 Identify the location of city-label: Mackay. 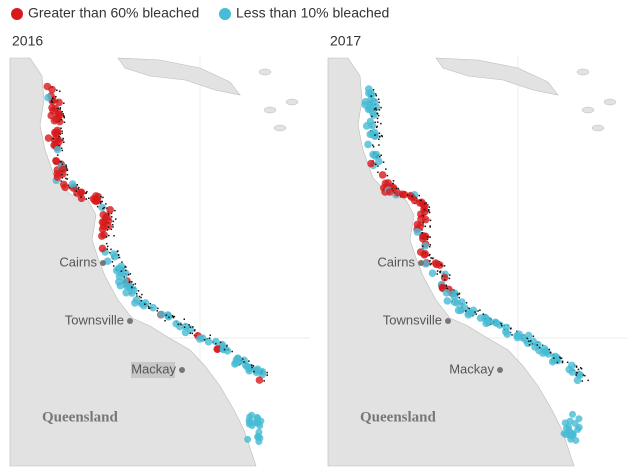
(153, 368).